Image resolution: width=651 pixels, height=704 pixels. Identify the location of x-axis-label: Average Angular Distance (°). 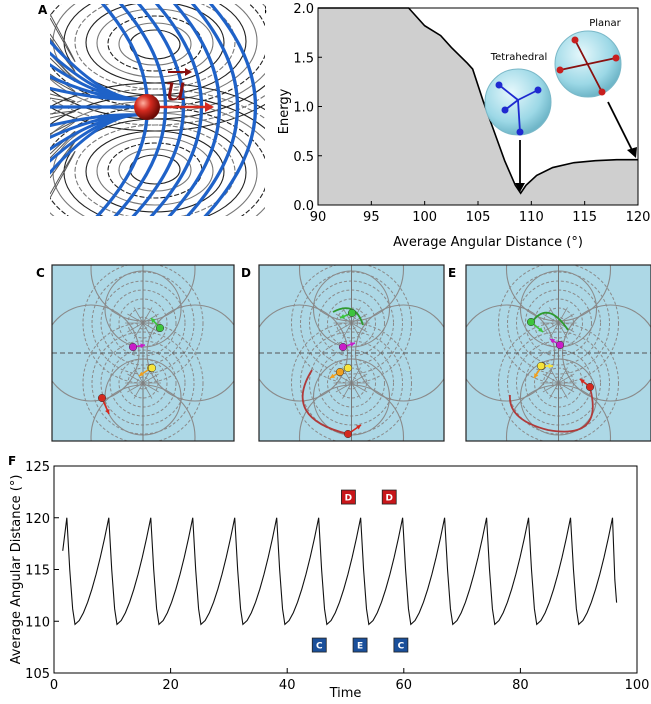
(488, 242).